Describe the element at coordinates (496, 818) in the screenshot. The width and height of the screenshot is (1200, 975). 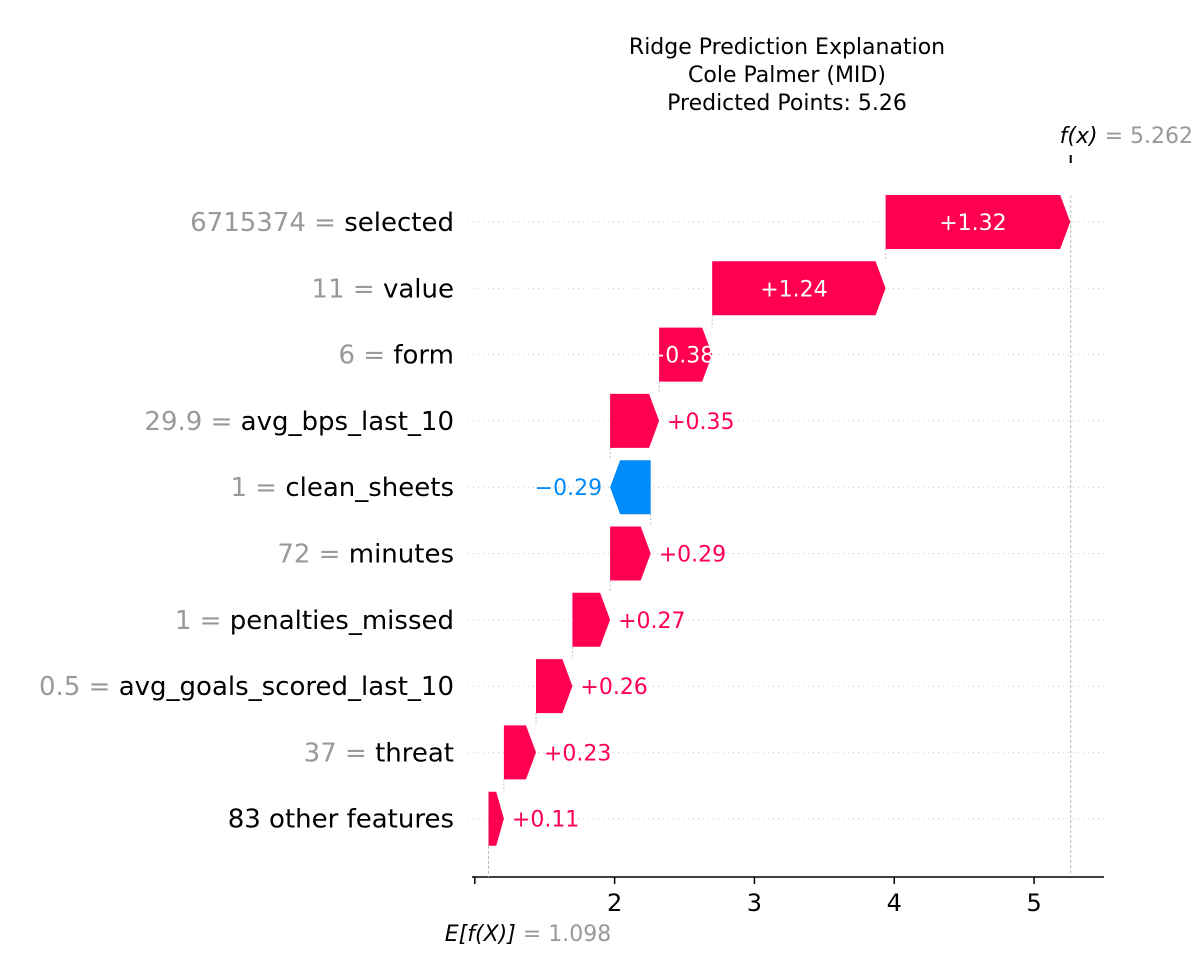
I see `contribution-bar-83-other-features` at that location.